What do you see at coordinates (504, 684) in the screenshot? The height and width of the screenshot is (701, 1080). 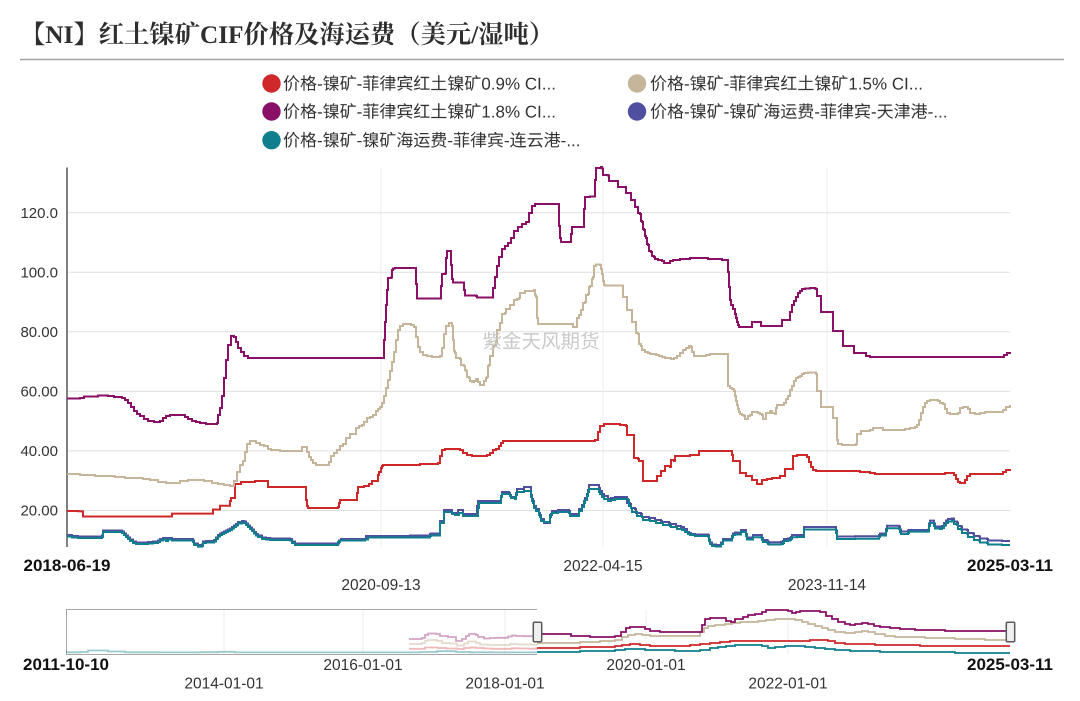 I see `svg-text: 2018-01-01` at bounding box center [504, 684].